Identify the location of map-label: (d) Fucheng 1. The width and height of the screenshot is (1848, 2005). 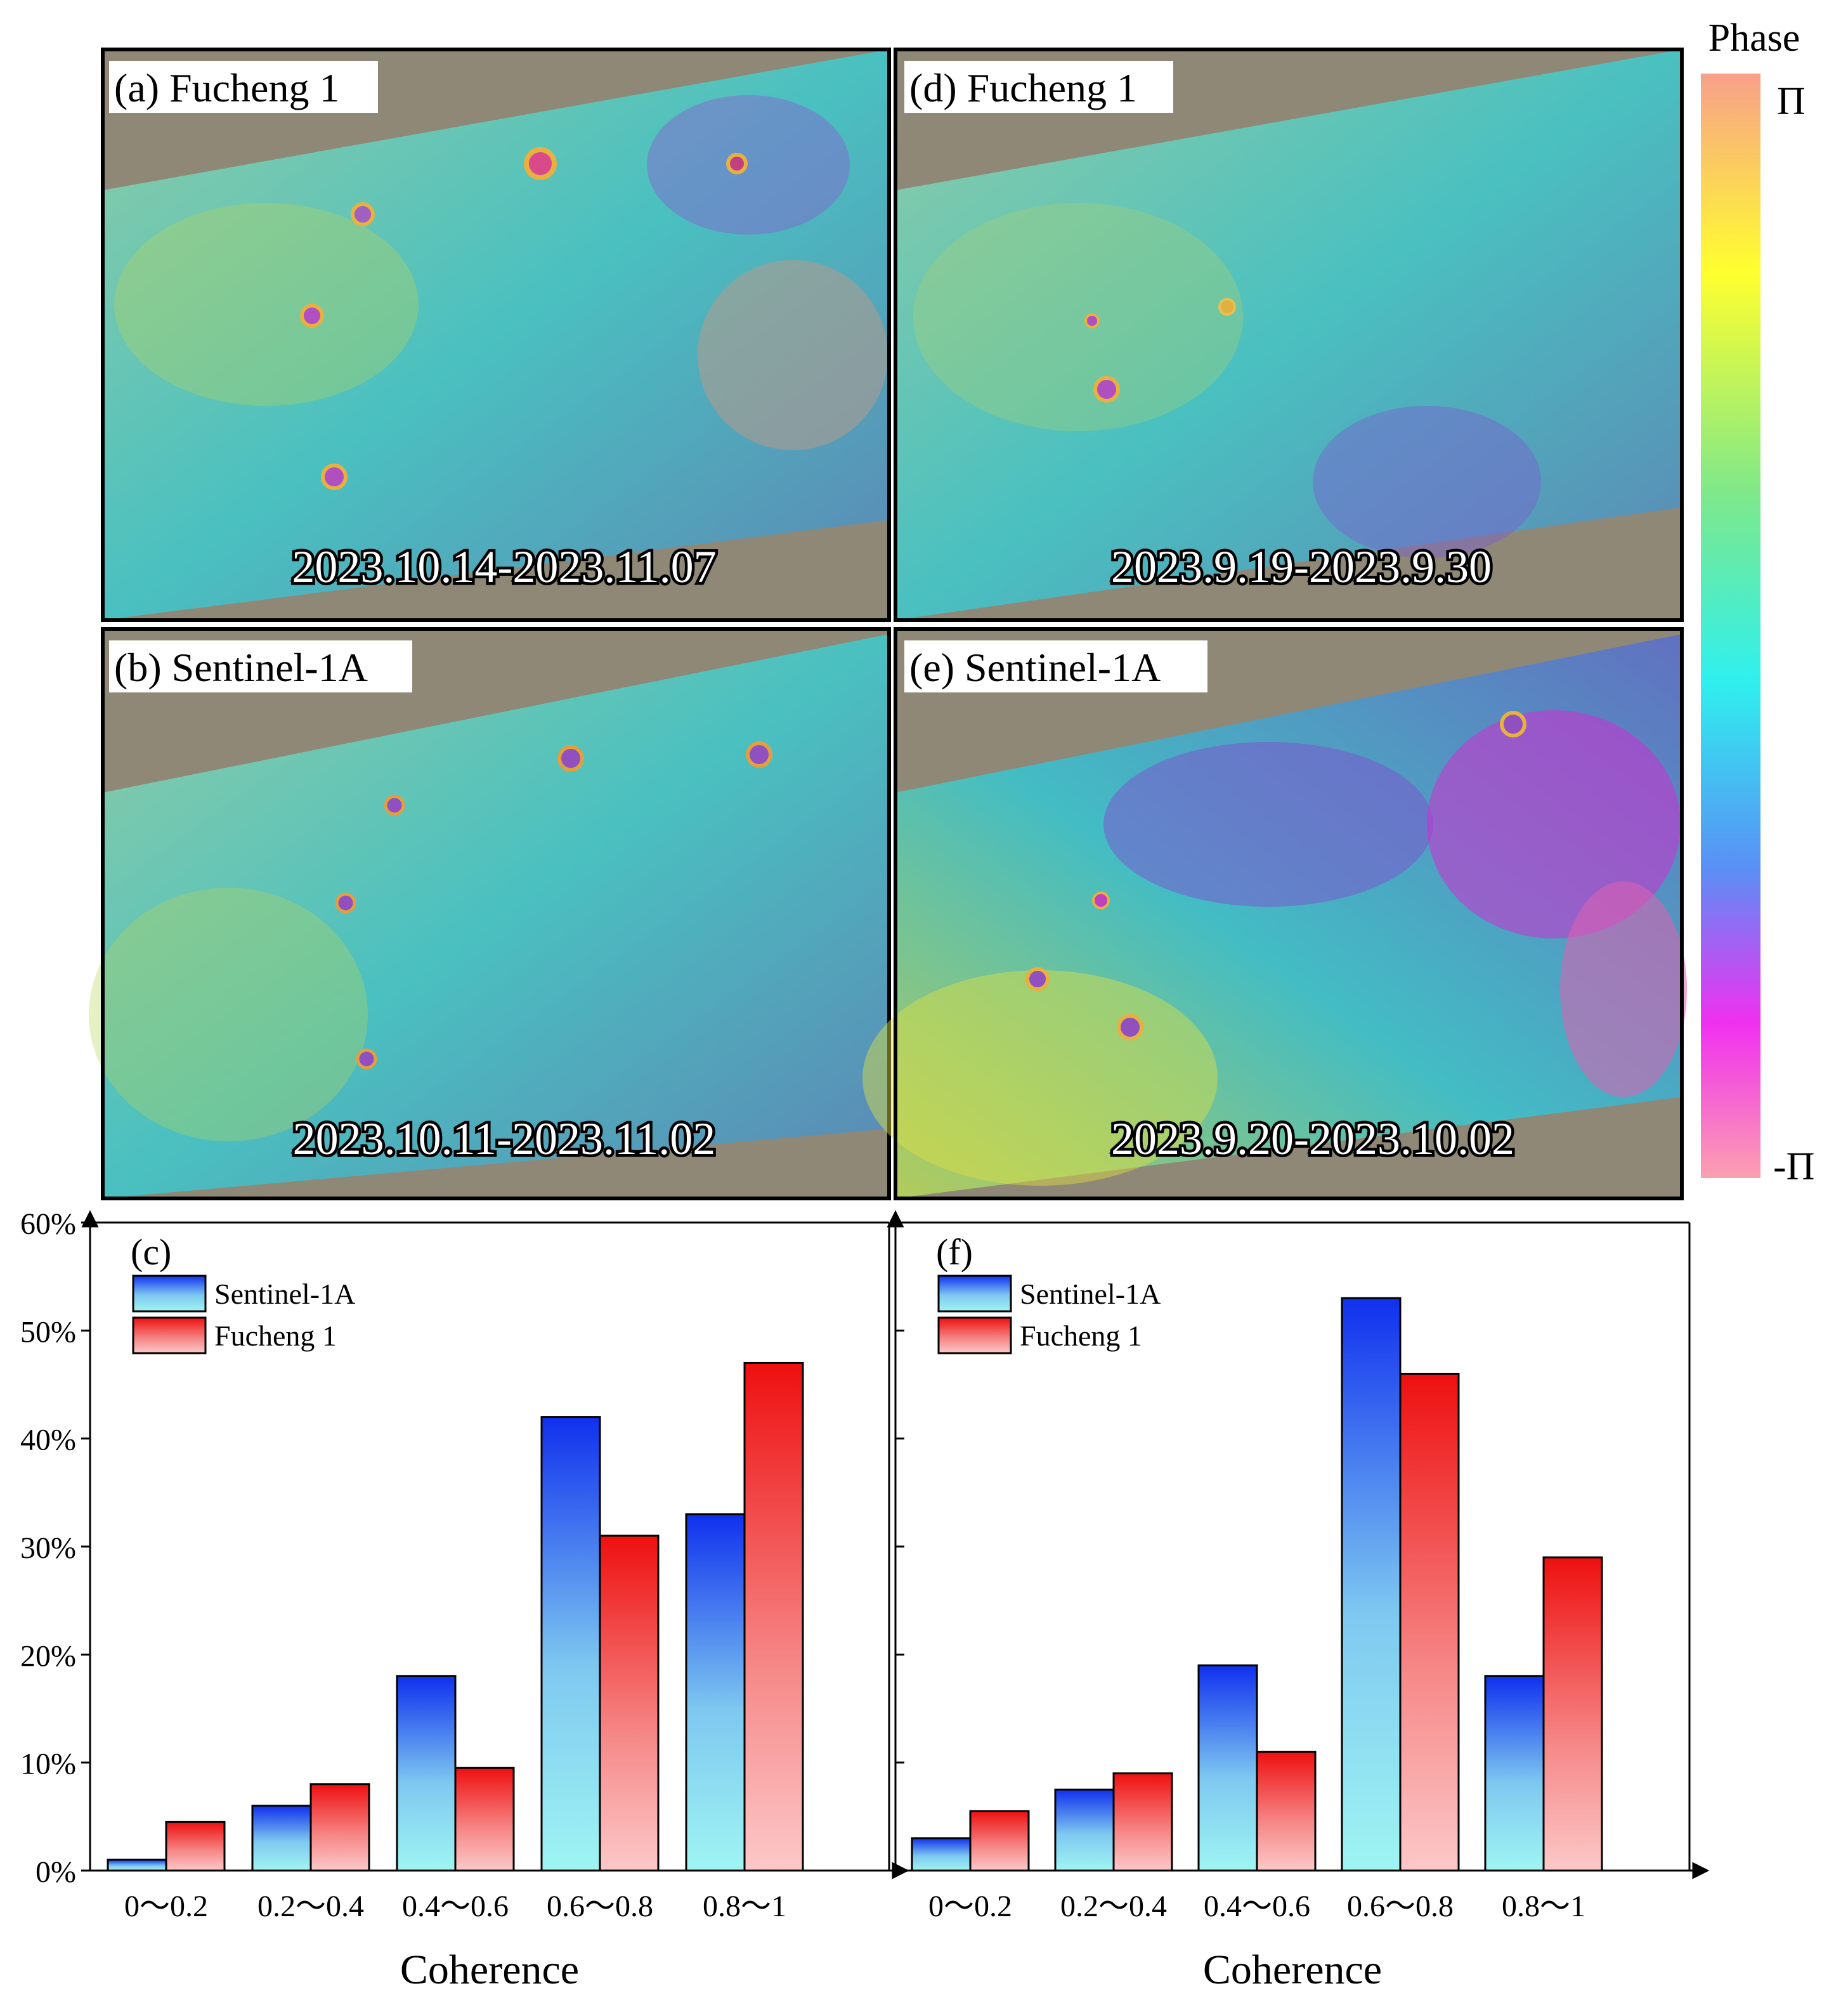
(1023, 87).